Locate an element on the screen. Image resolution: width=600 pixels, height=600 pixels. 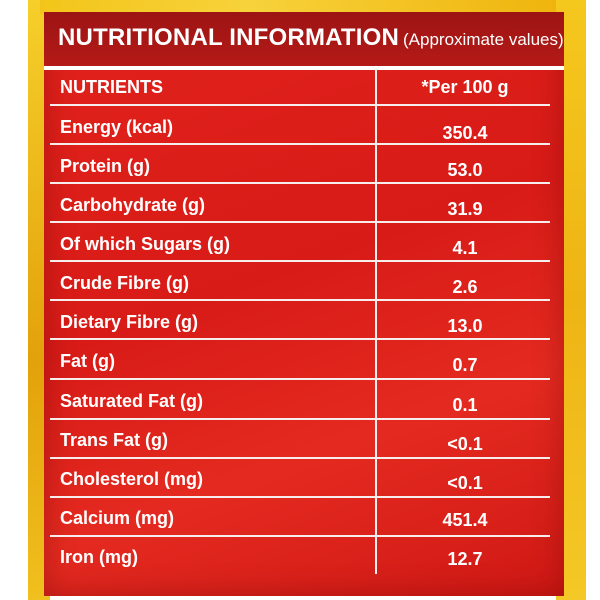
nutrient-value: 4.1 is located at coordinates (465, 248).